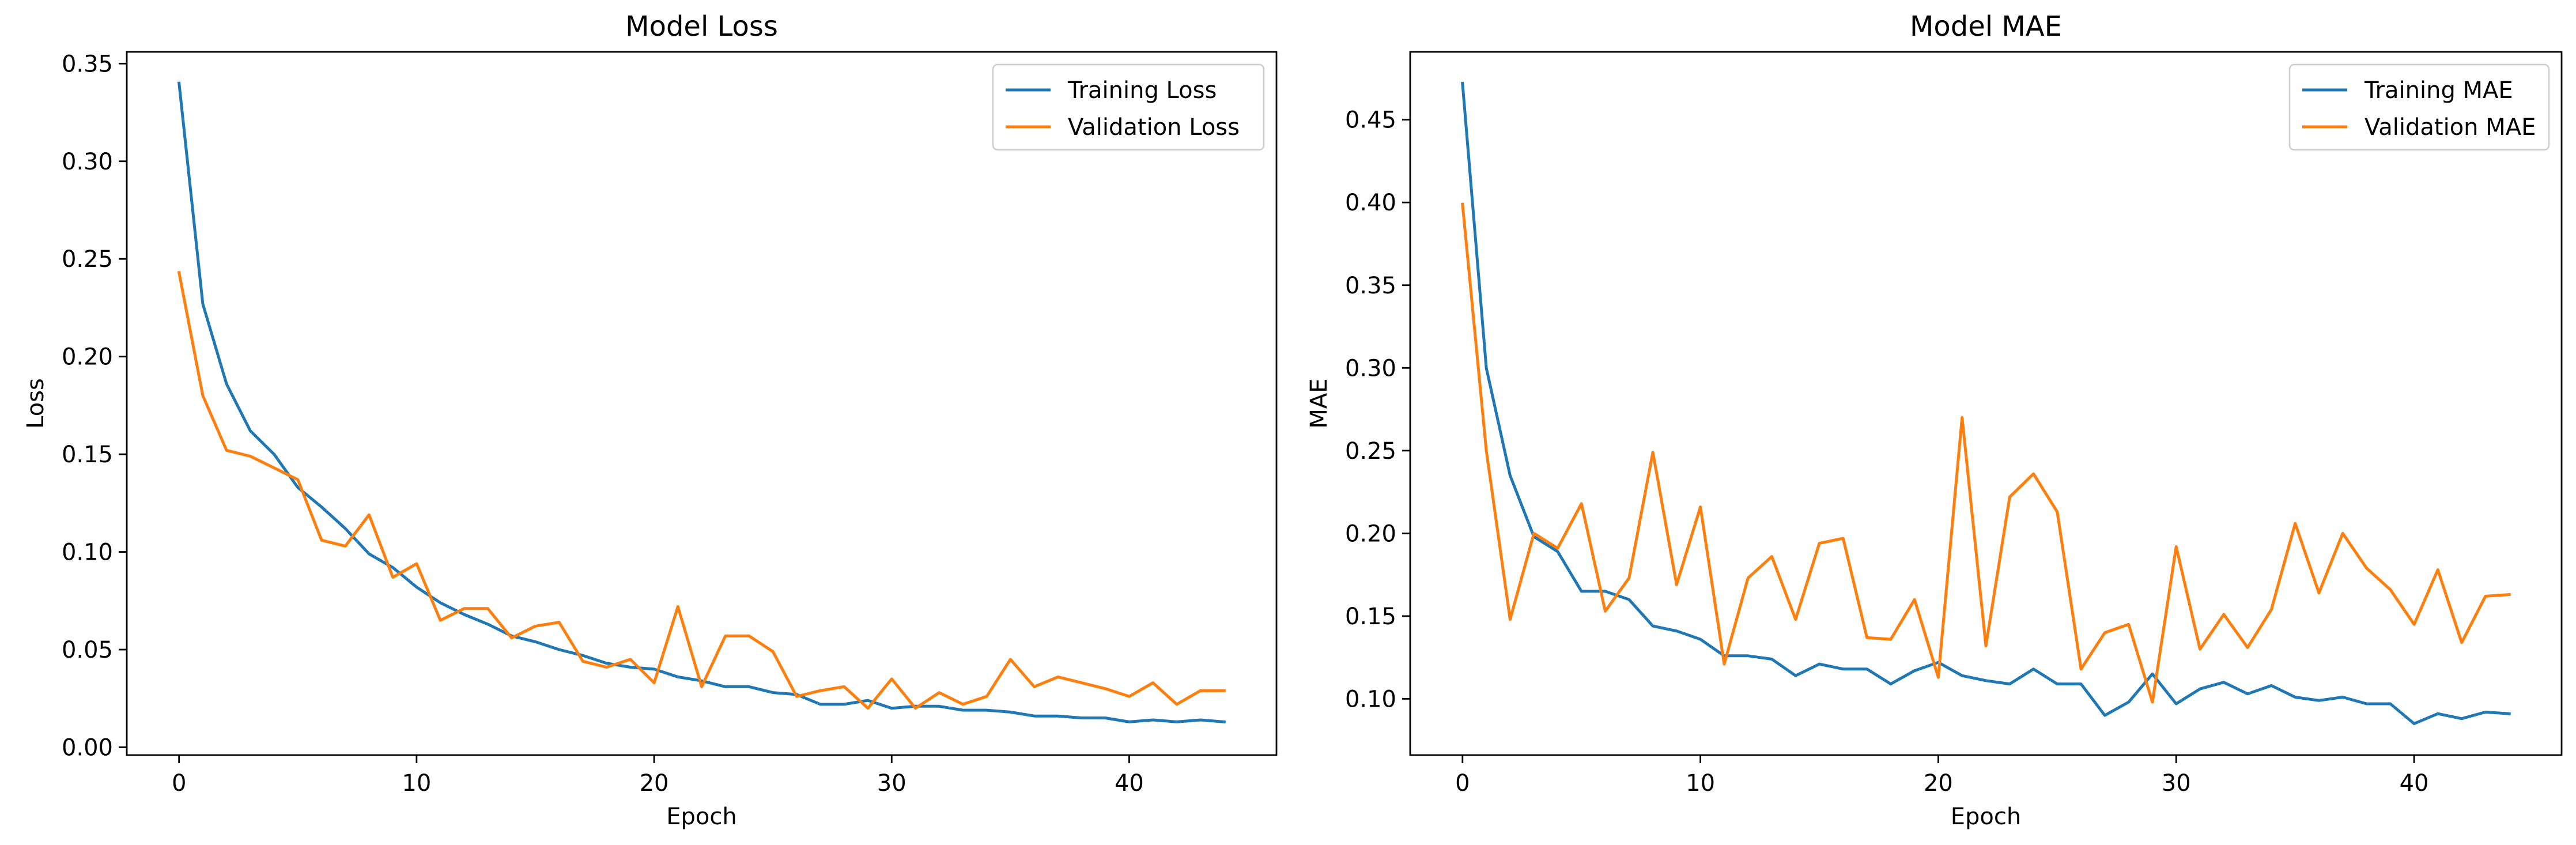  What do you see at coordinates (1154, 127) in the screenshot?
I see `loss-legend-label-validation: Validation Loss` at bounding box center [1154, 127].